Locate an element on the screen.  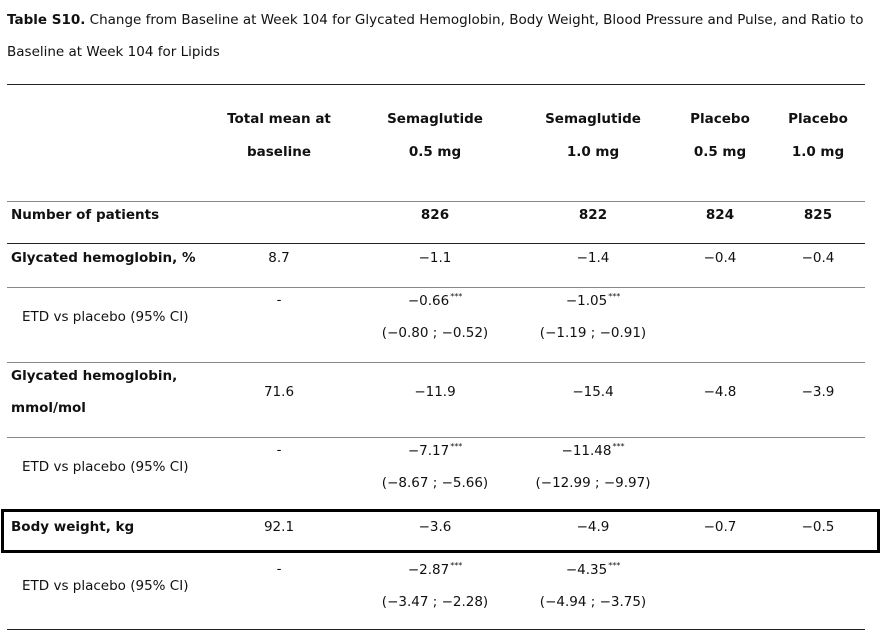
cell-baseline: 8.7 is located at coordinates (279, 258).